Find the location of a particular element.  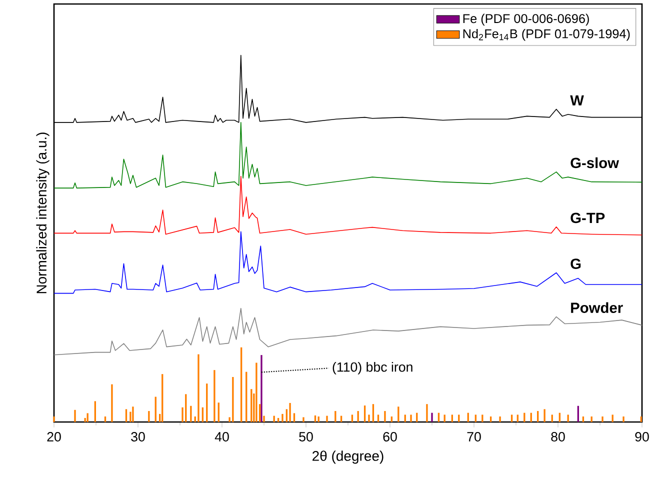

x-tick-label: 60 is located at coordinates (390, 437).